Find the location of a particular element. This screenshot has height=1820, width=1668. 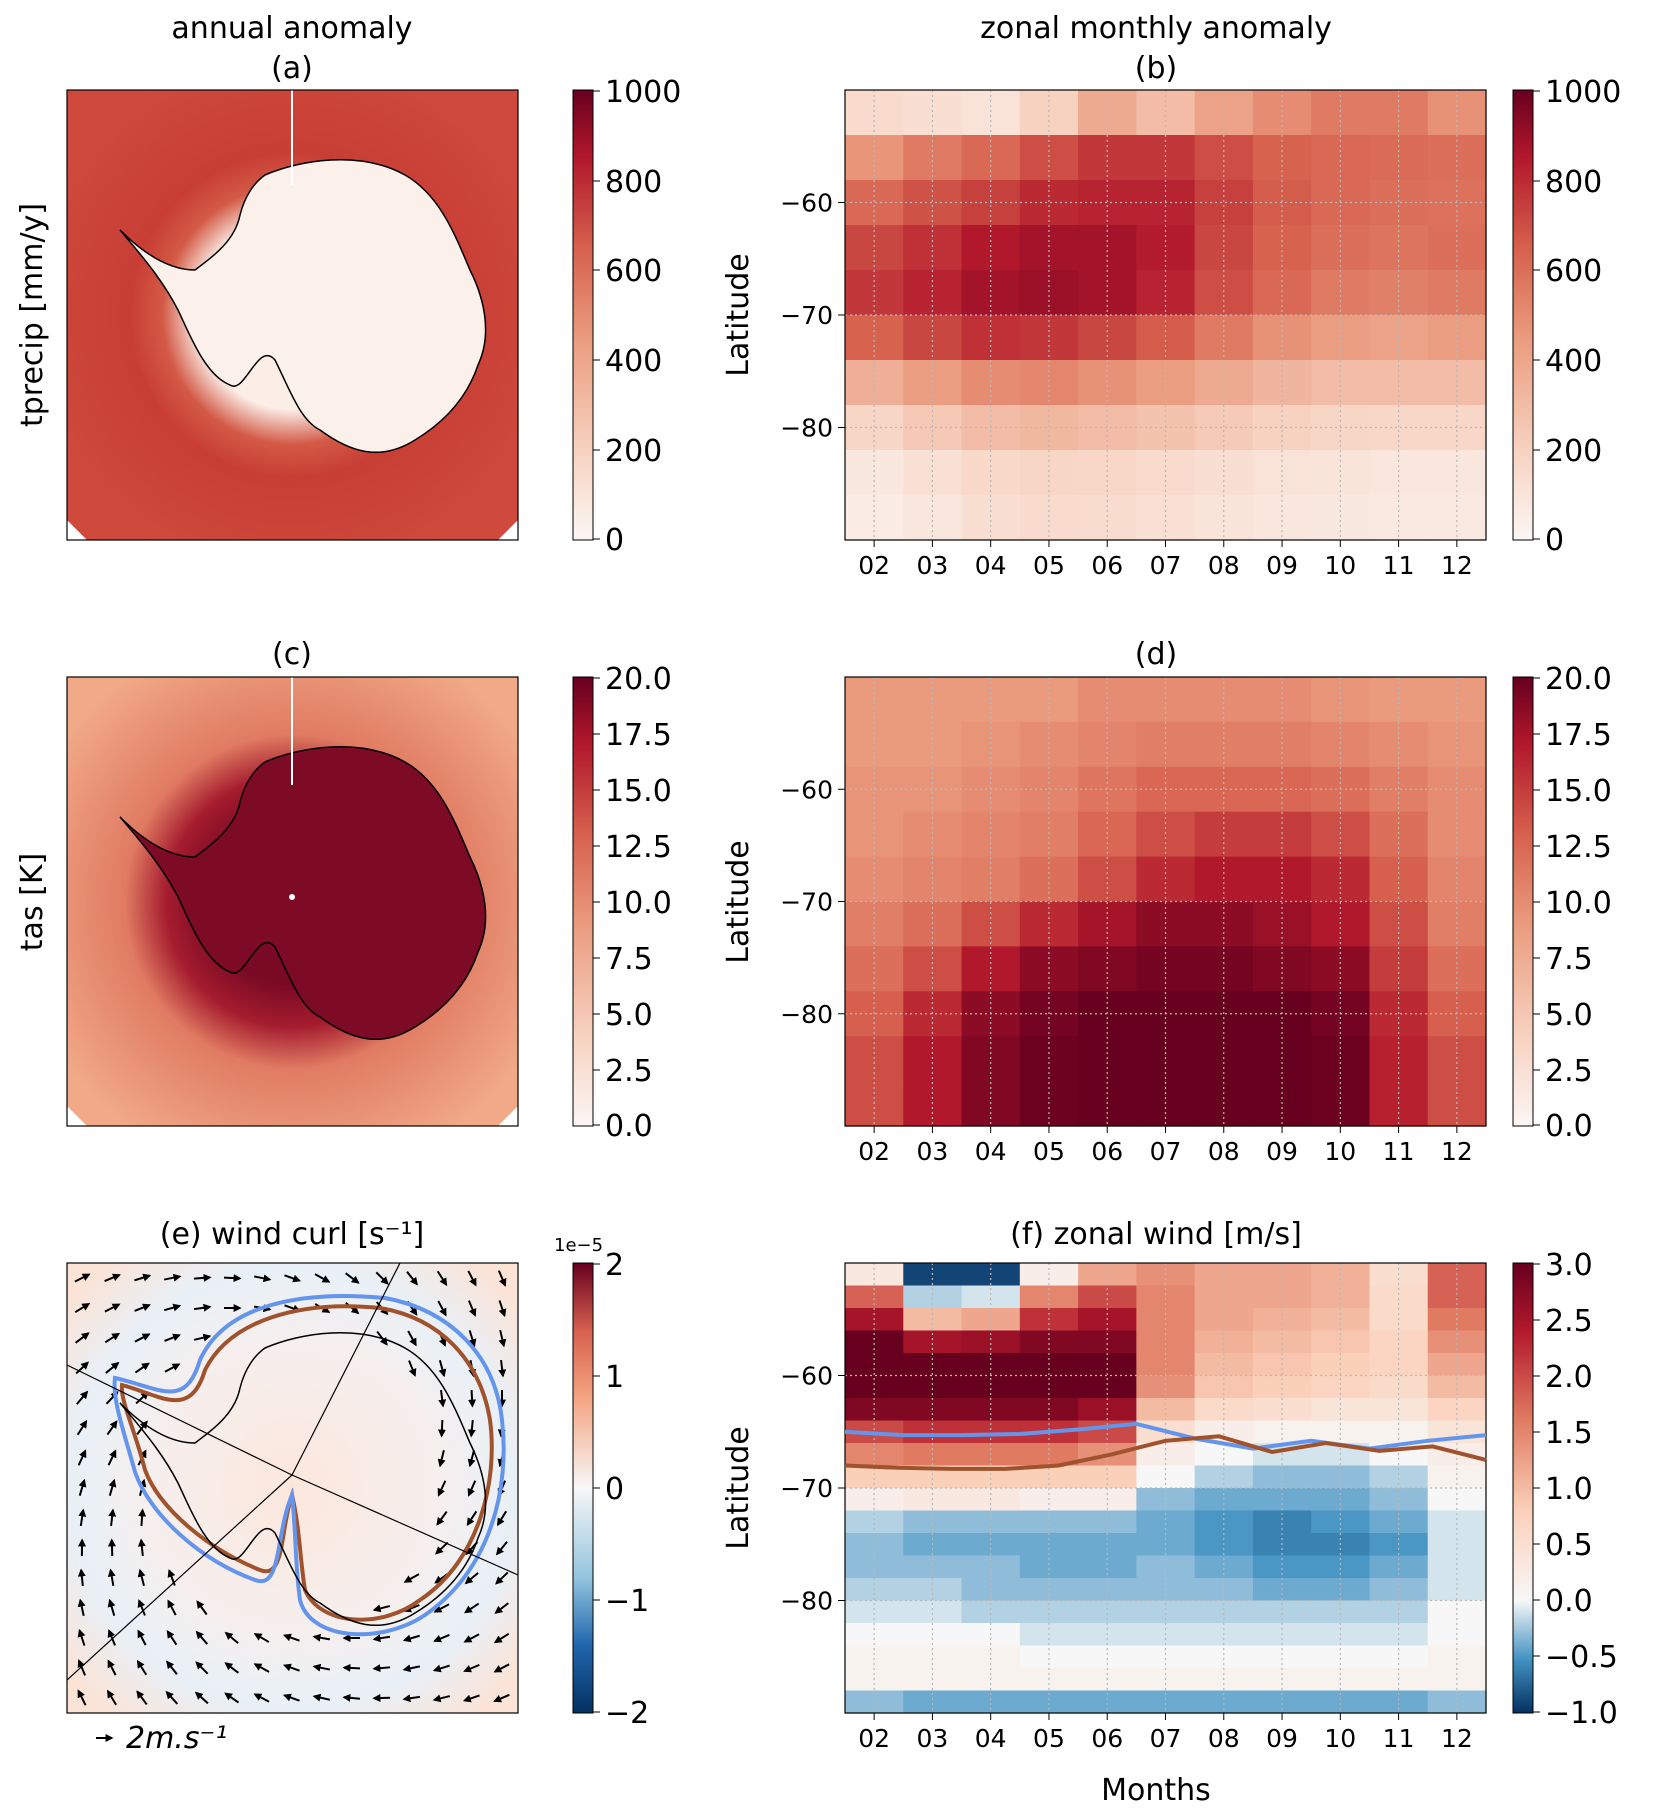

colorbar-e: 1e−5 2 1 0 −1 −2 is located at coordinates (601, 1483).